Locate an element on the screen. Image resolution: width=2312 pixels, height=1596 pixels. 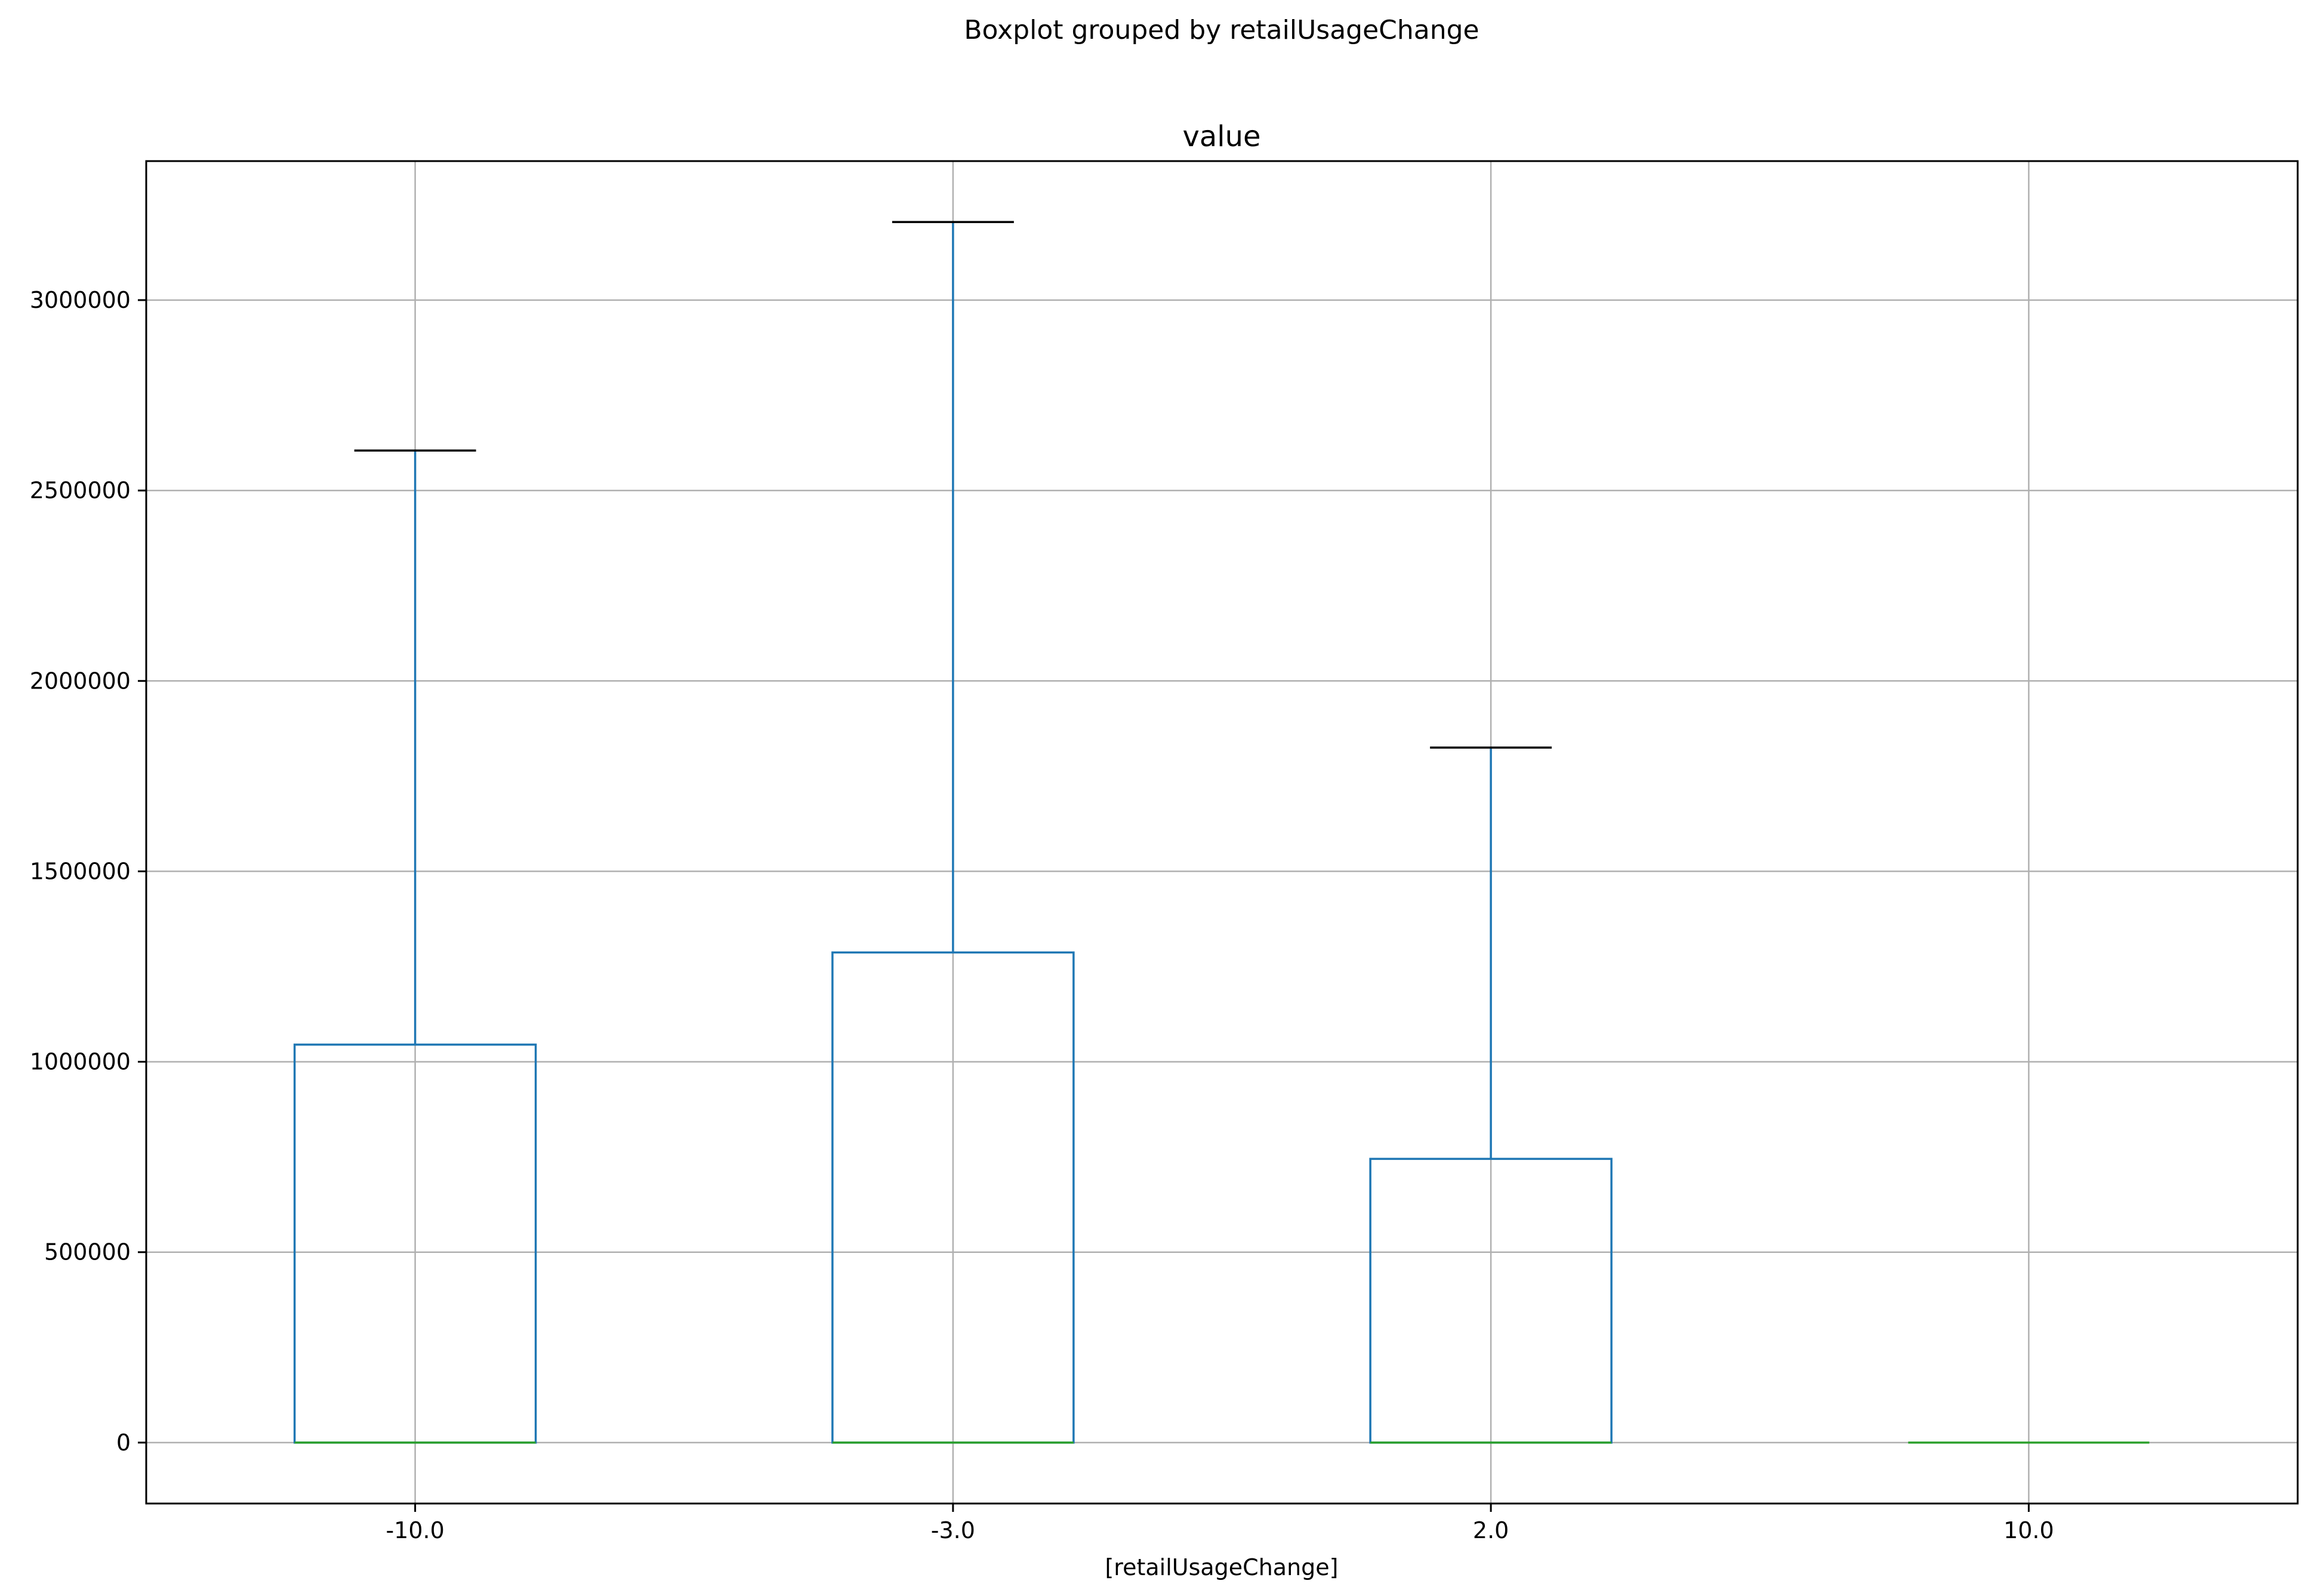
y-tick-label: 2000000 is located at coordinates (80, 681).